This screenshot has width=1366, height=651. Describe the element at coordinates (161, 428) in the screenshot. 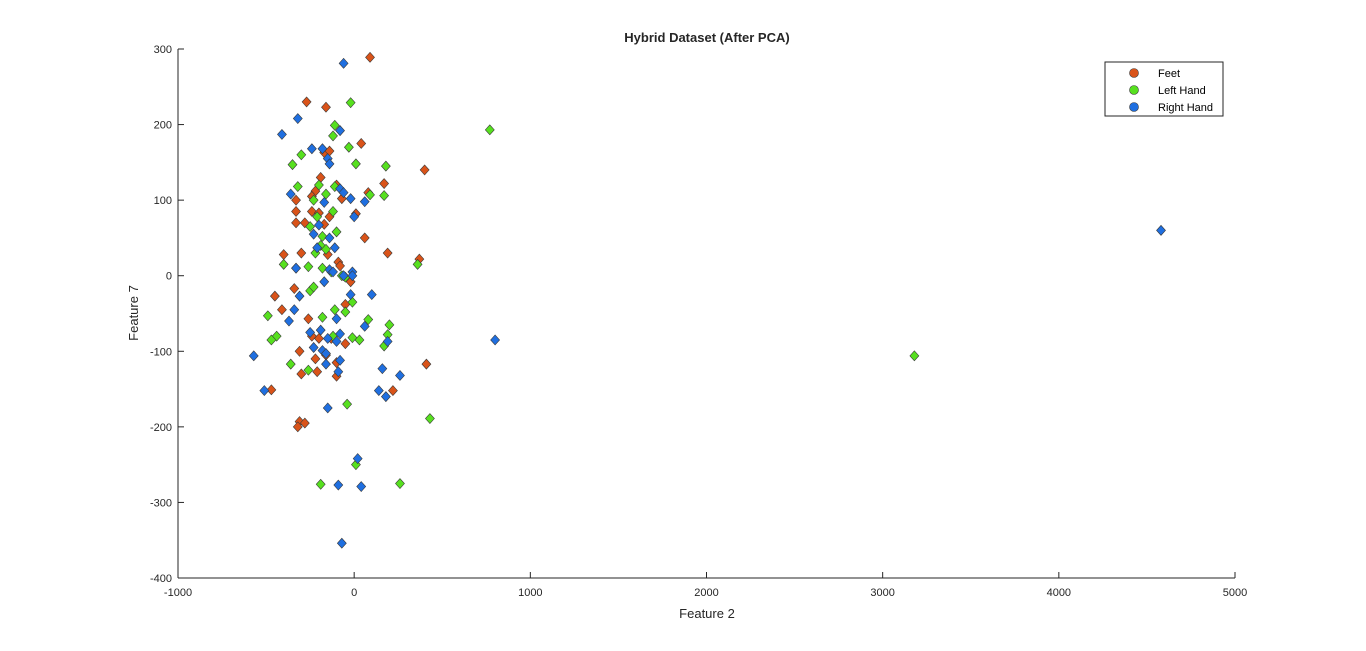

I see `y-tick-label: -200` at that location.